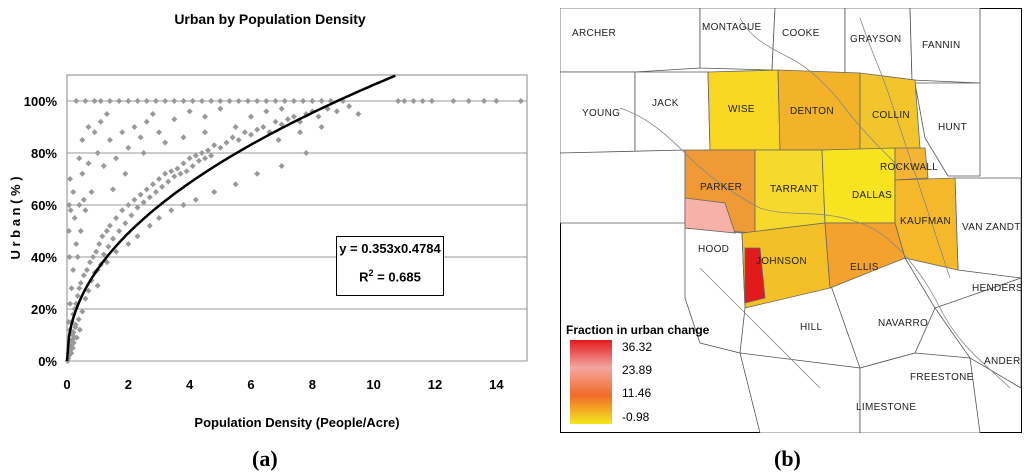 This screenshot has width=1024, height=476. What do you see at coordinates (812, 111) in the screenshot?
I see `county-label: DENTON` at bounding box center [812, 111].